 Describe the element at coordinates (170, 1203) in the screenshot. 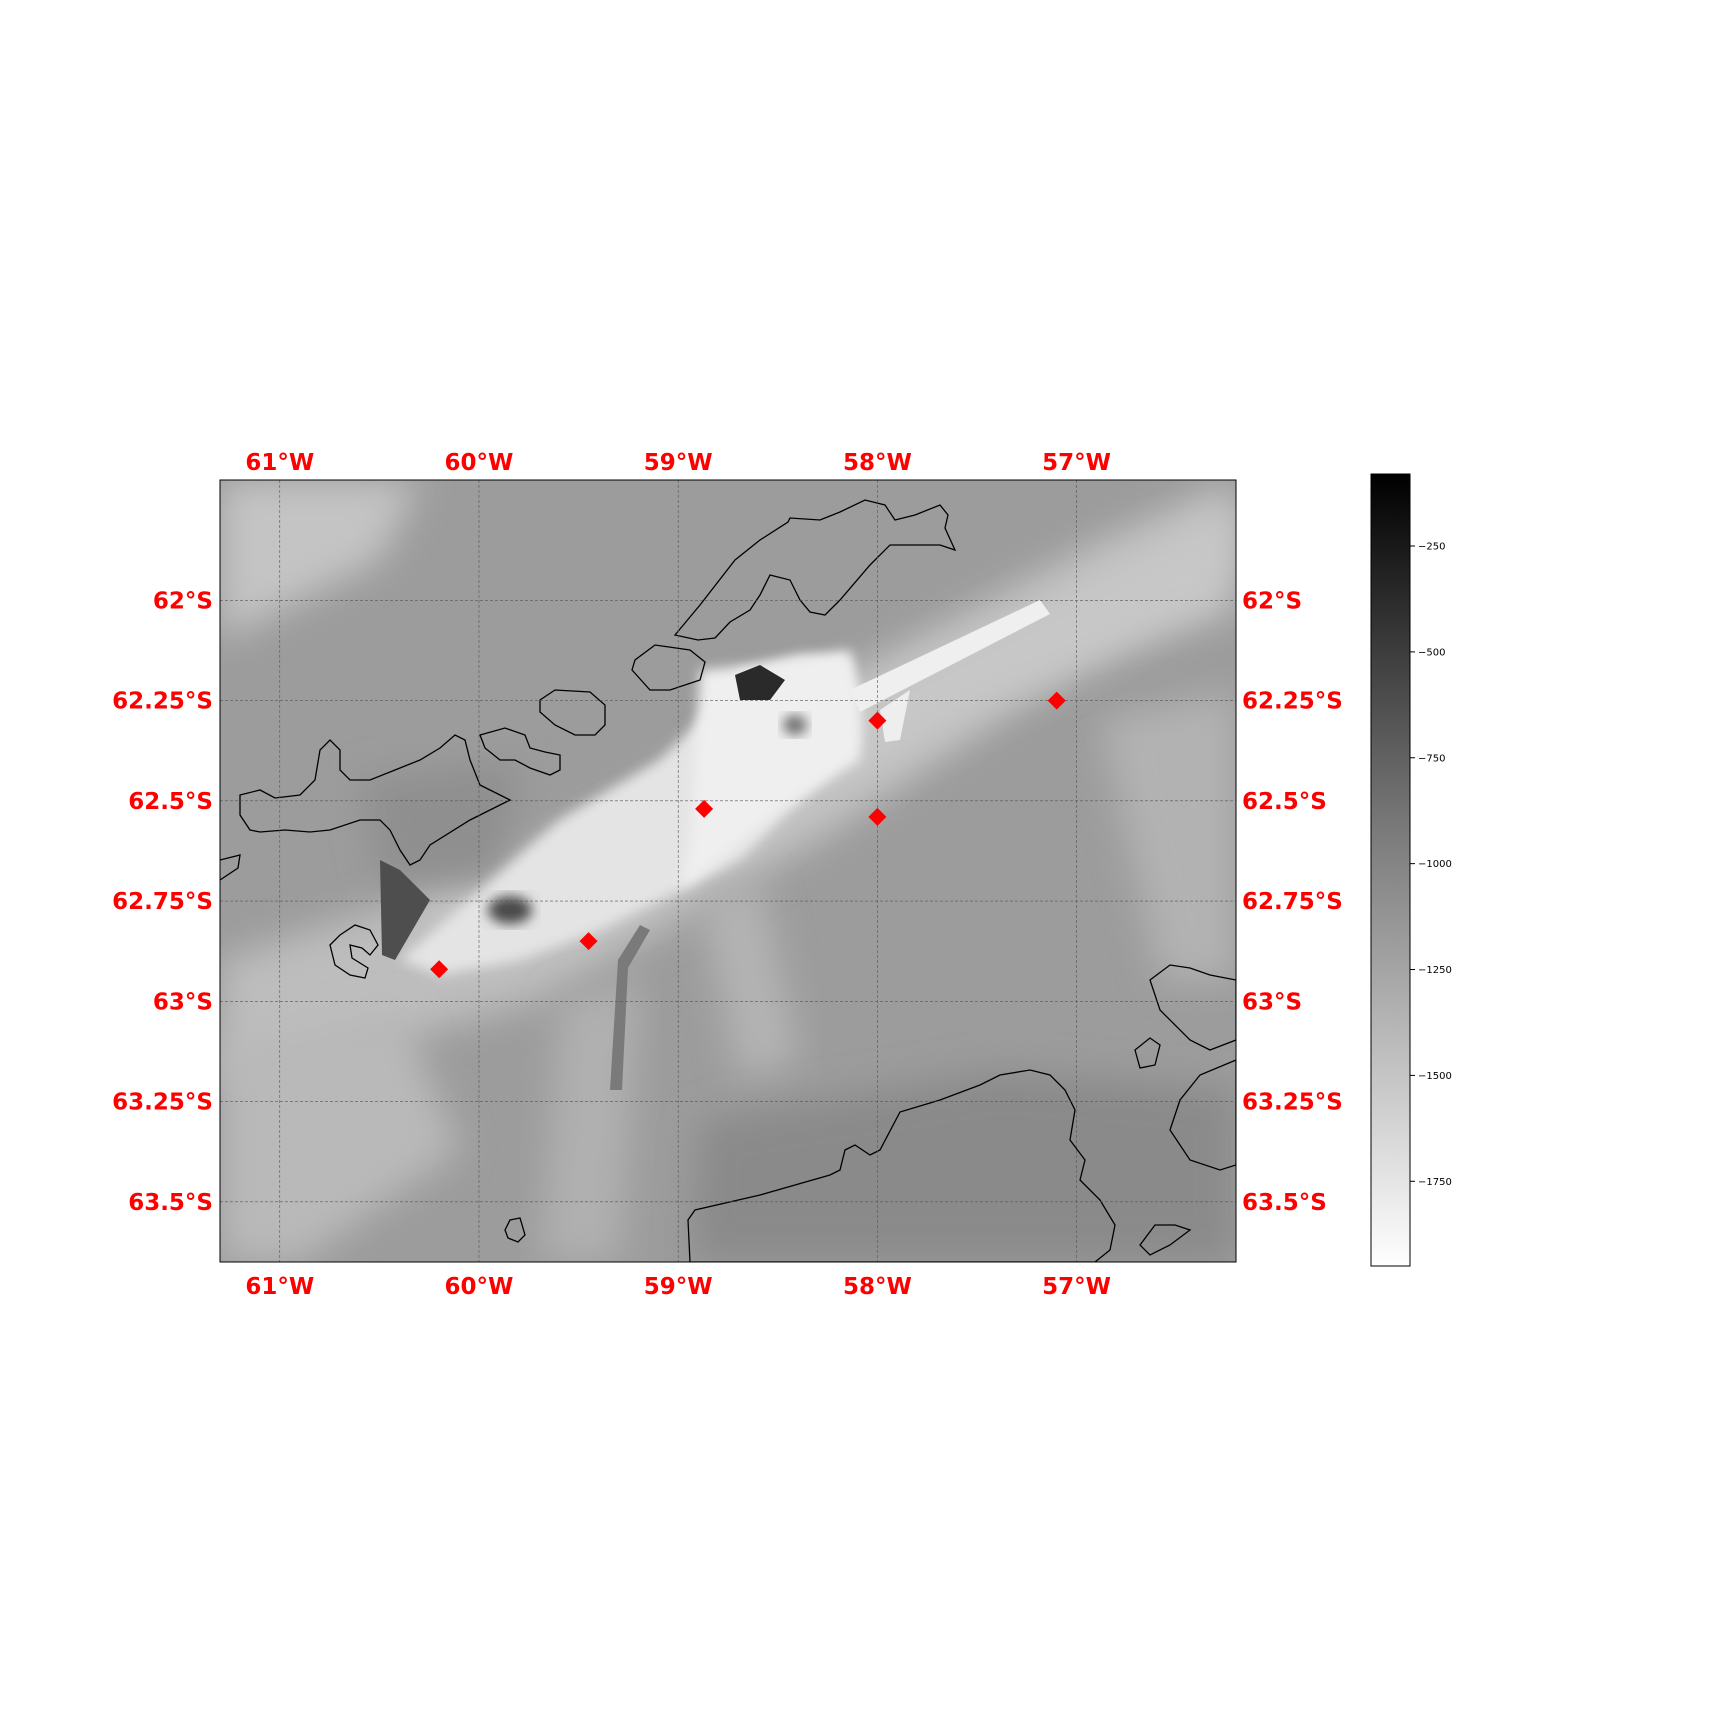

I see `lat-tick-label-left: 63.5°S` at that location.